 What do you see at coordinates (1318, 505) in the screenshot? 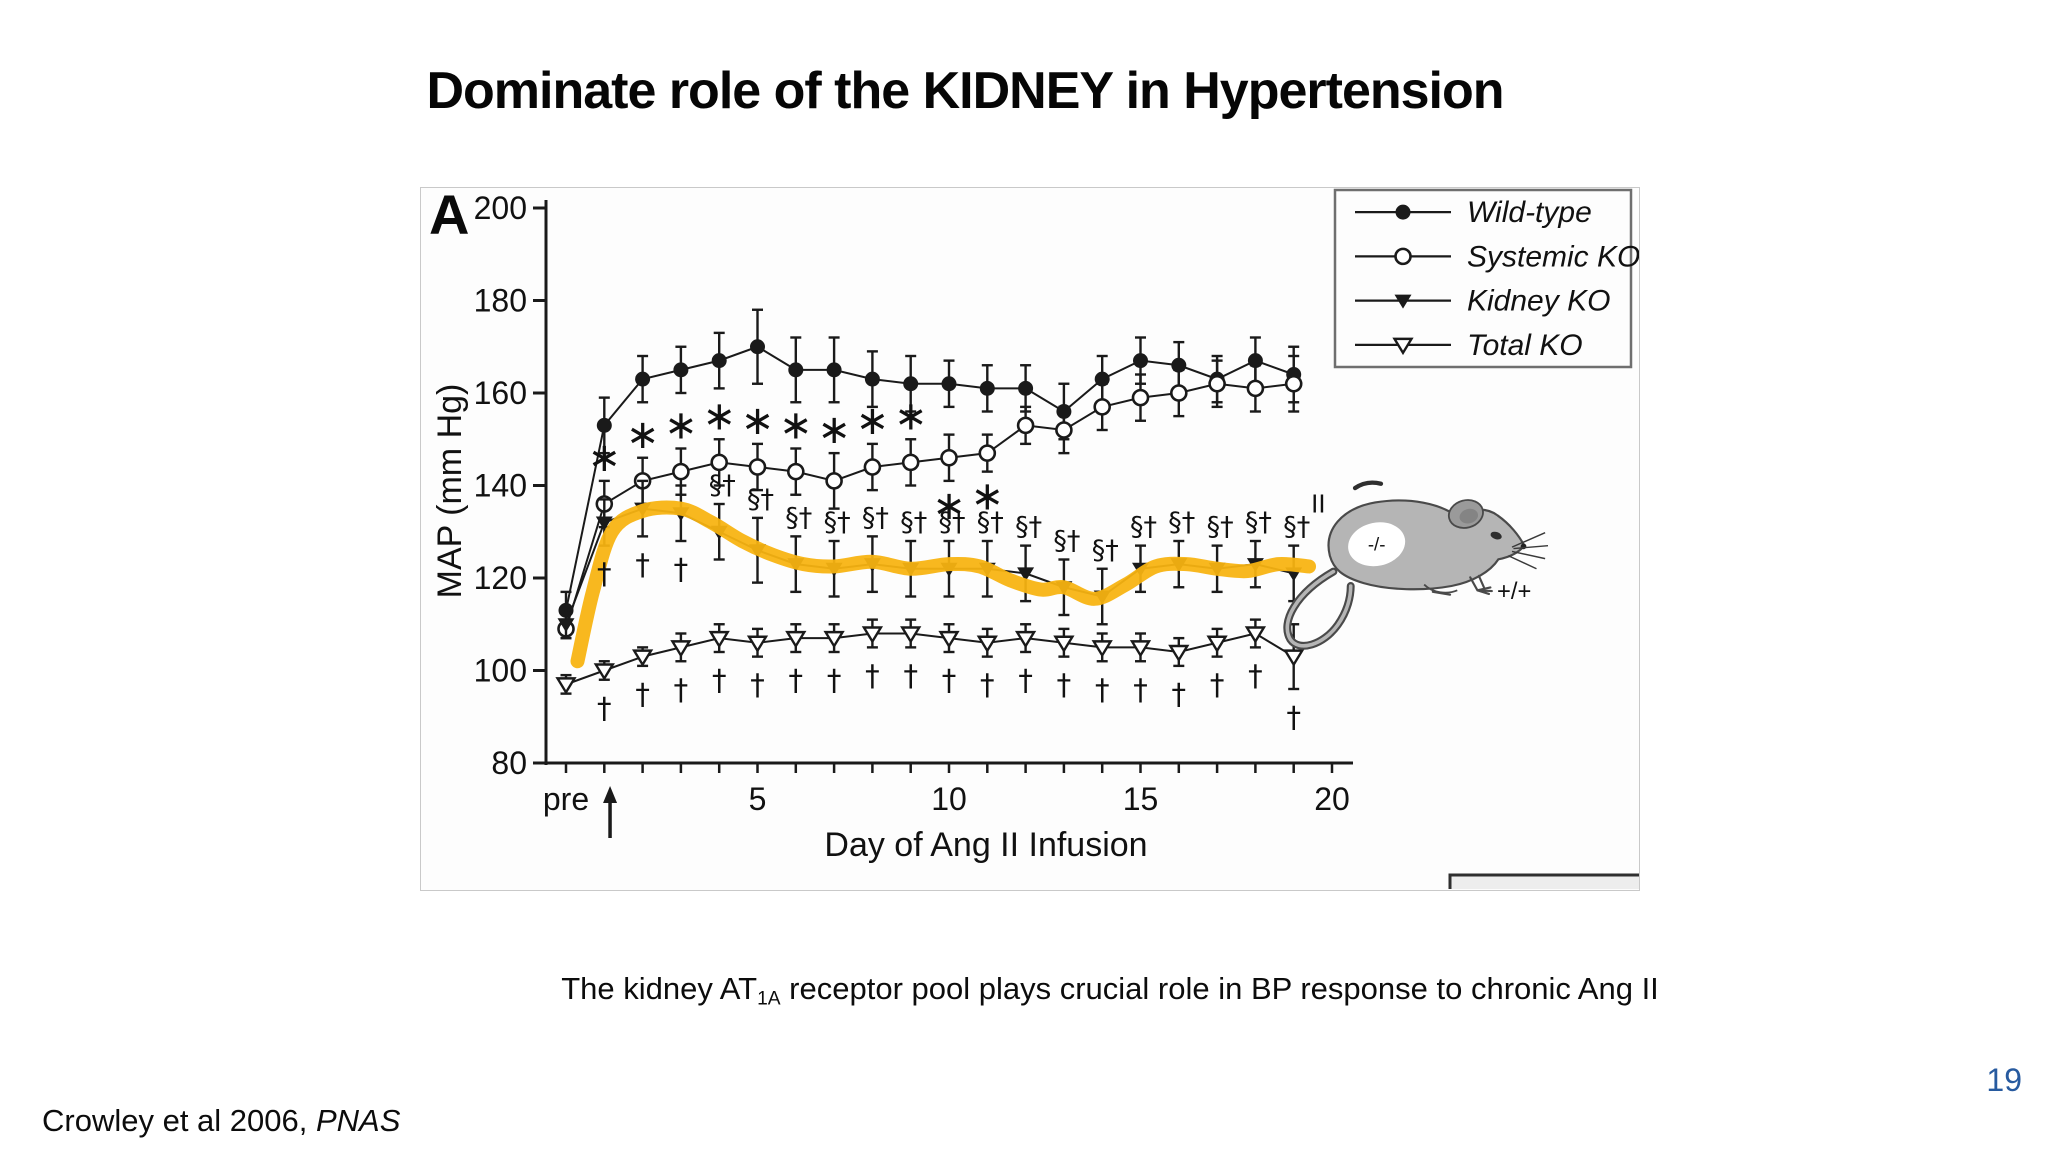
I see `mouse-side-label: II` at bounding box center [1318, 505].